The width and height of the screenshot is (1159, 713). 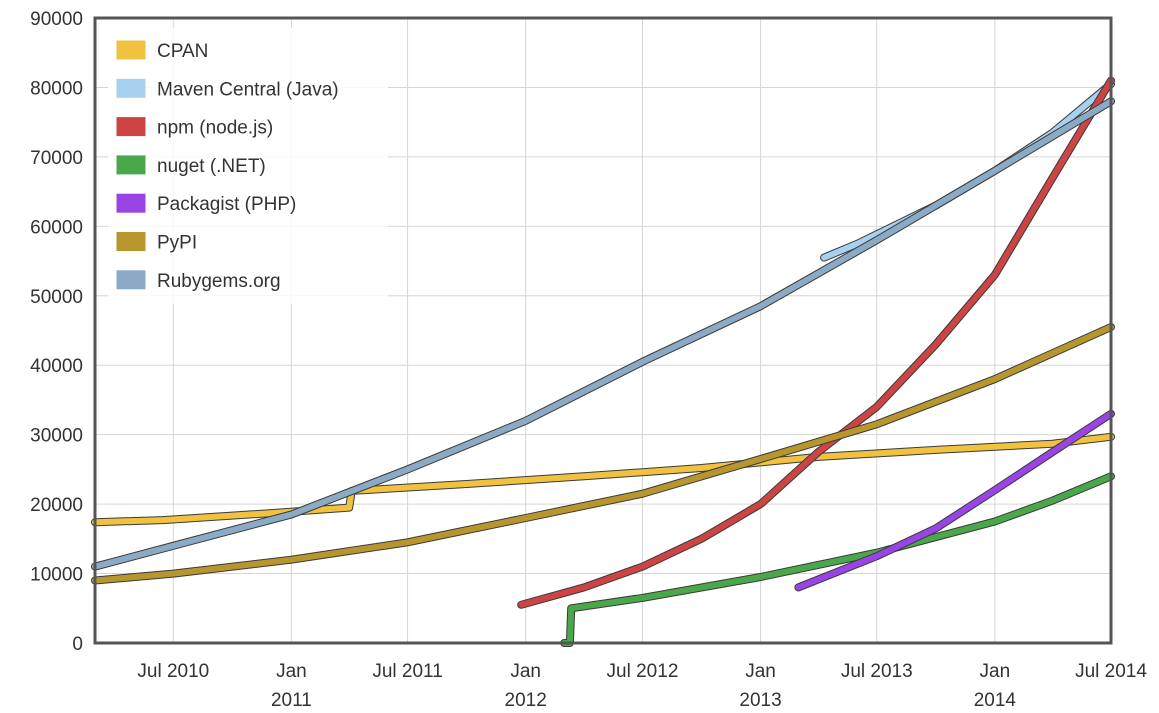 I want to click on series-cpan, so click(x=603, y=479).